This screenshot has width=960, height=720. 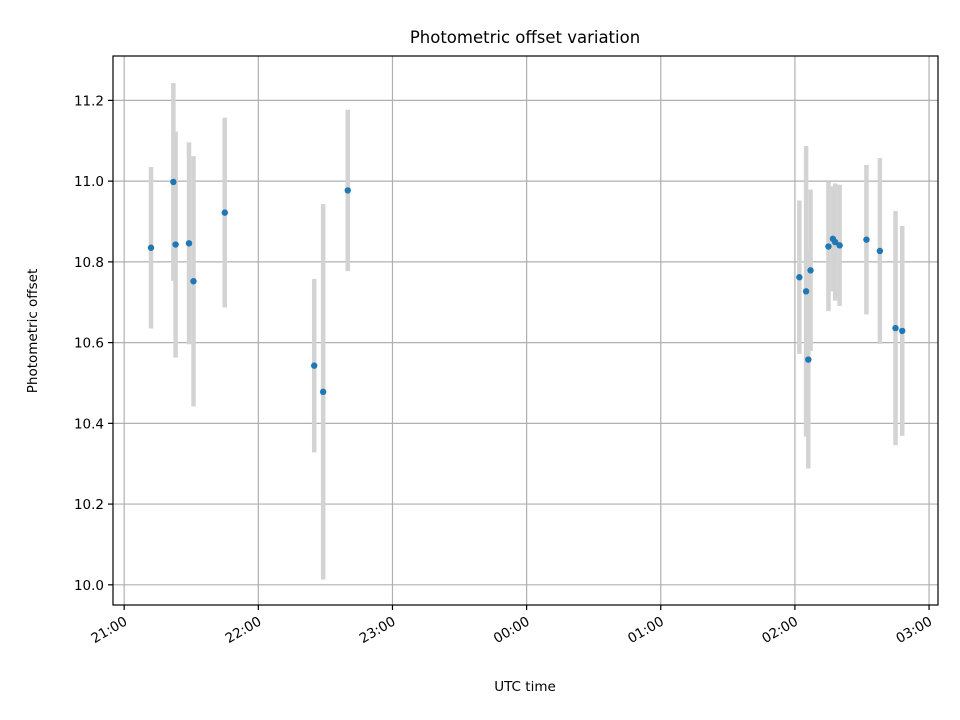 What do you see at coordinates (89, 424) in the screenshot?
I see `y-tick-label: 10.4` at bounding box center [89, 424].